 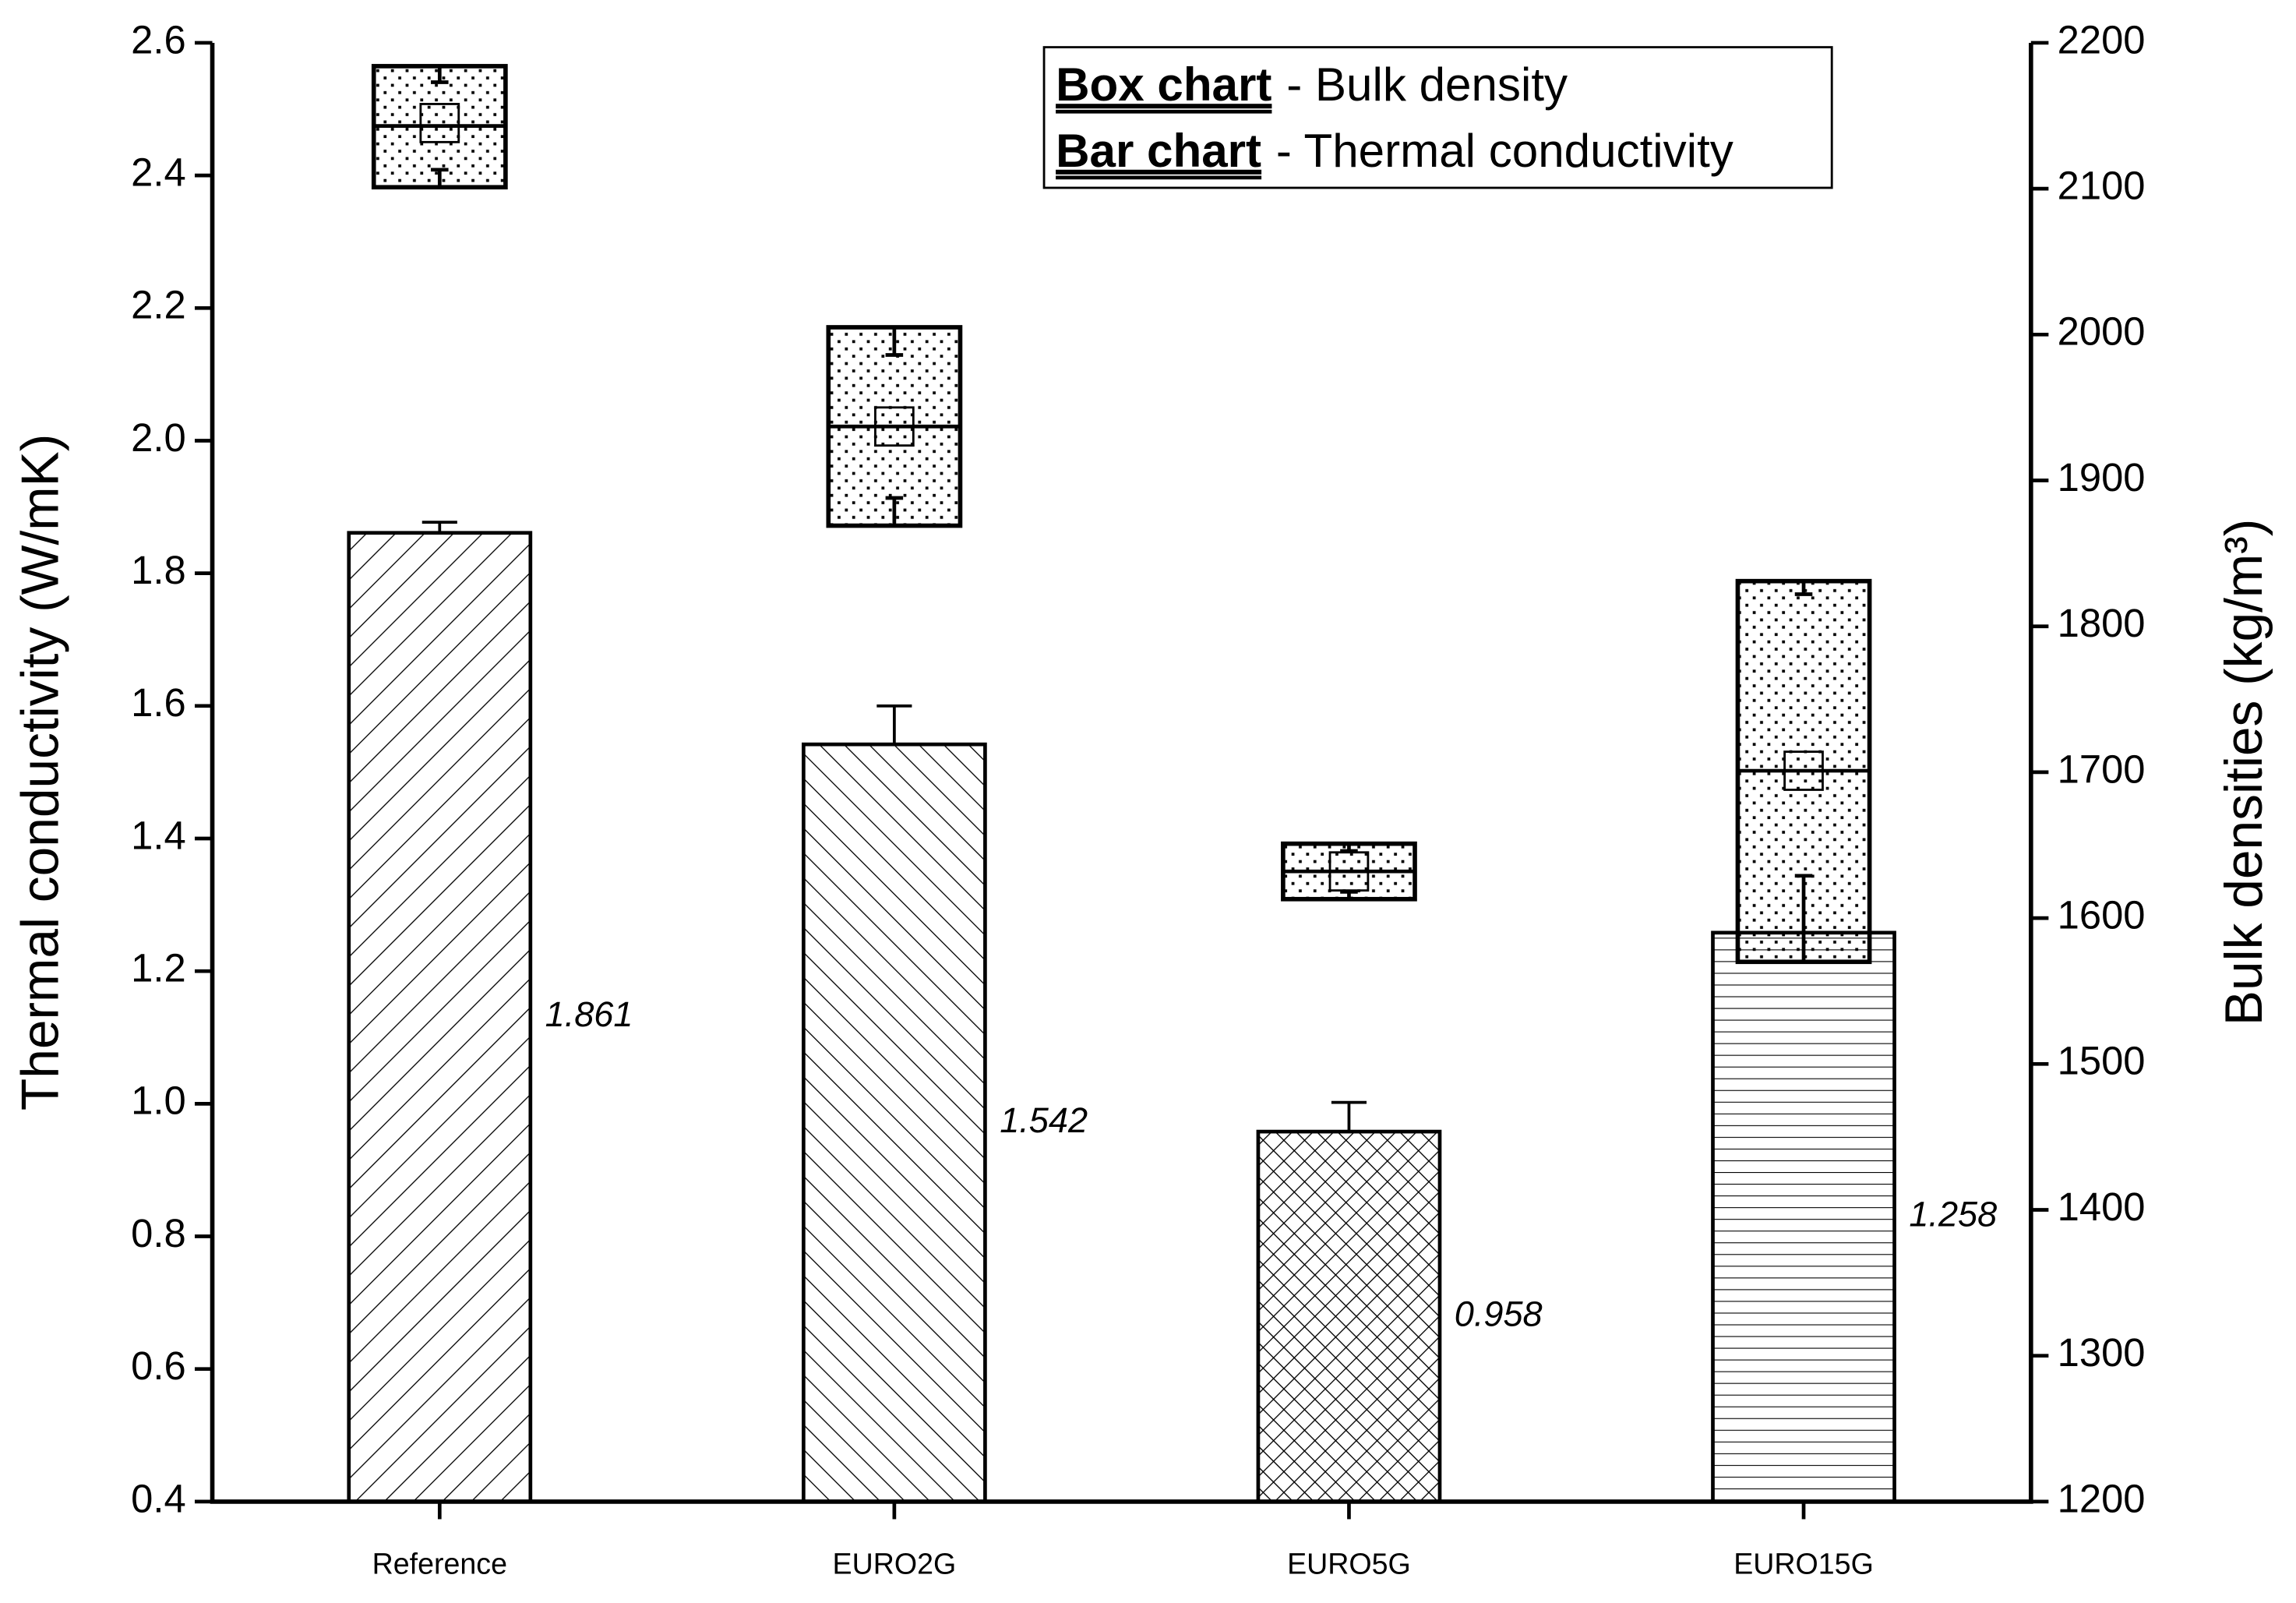 What do you see at coordinates (2102, 1498) in the screenshot?
I see `y2-tick-label: 1200` at bounding box center [2102, 1498].